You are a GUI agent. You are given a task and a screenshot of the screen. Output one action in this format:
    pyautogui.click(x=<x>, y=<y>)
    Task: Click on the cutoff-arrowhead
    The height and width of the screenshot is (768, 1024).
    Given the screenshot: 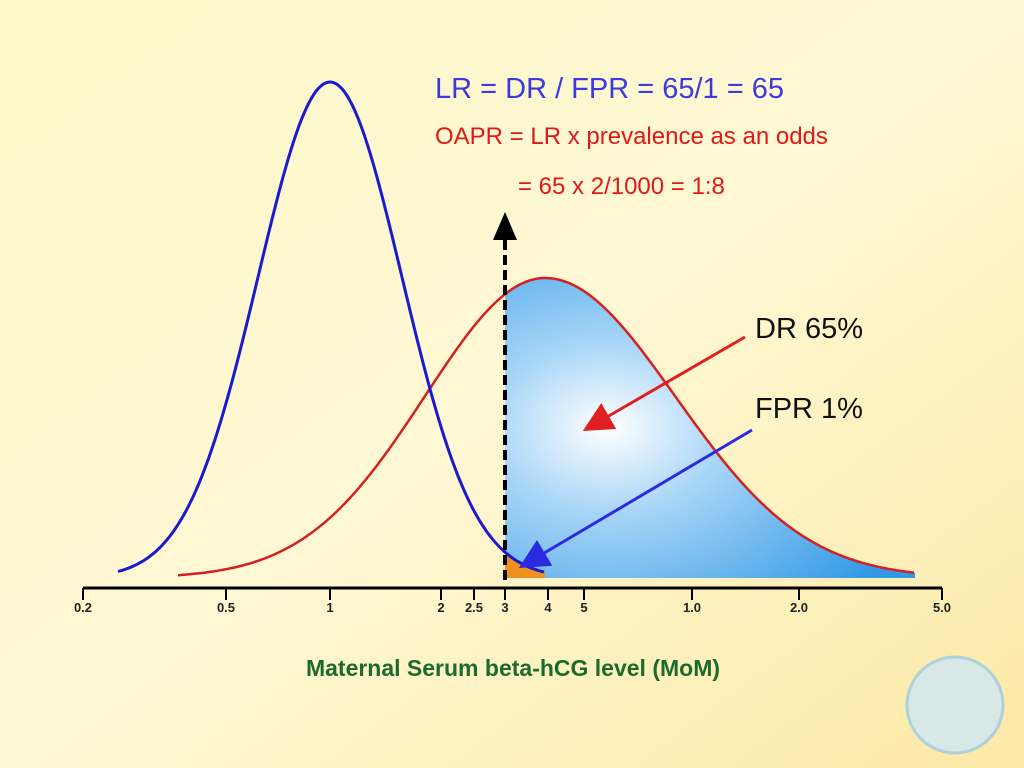 What is the action you would take?
    pyautogui.click(x=505, y=226)
    